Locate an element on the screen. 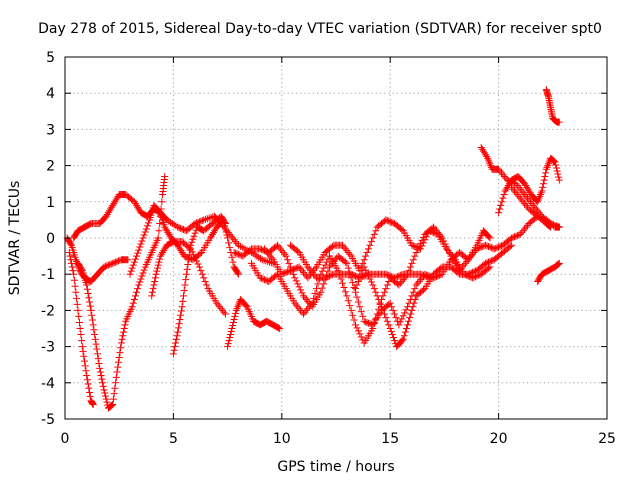 The image size is (640, 480). y-tick-label: 1 is located at coordinates (50, 203).